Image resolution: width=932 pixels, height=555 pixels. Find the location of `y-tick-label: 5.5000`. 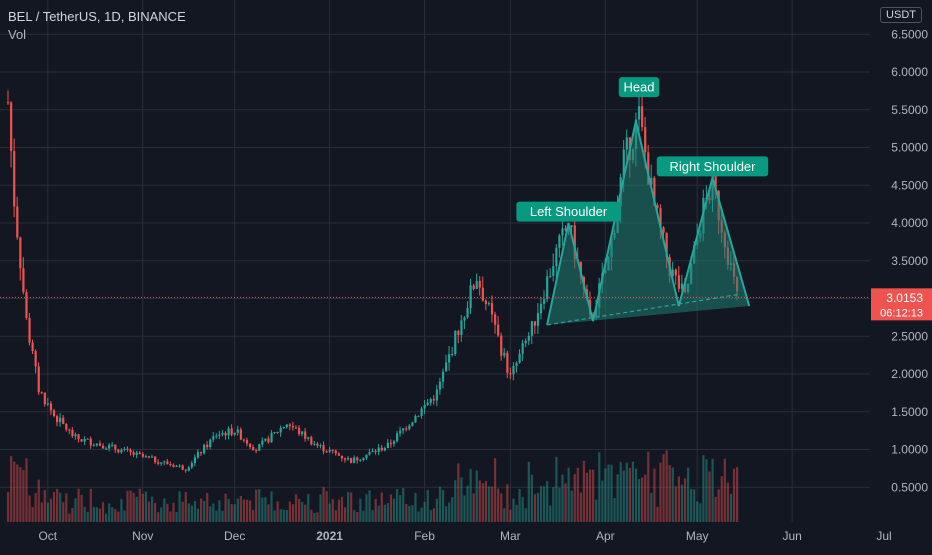

y-tick-label: 5.5000 is located at coordinates (909, 110).